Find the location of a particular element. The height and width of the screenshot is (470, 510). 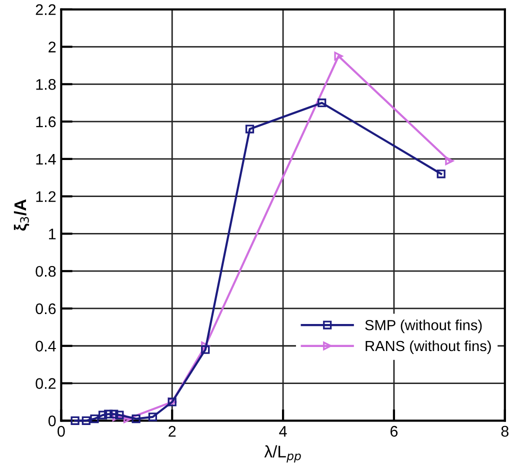

y-tick-label: 1 is located at coordinates (52, 234).